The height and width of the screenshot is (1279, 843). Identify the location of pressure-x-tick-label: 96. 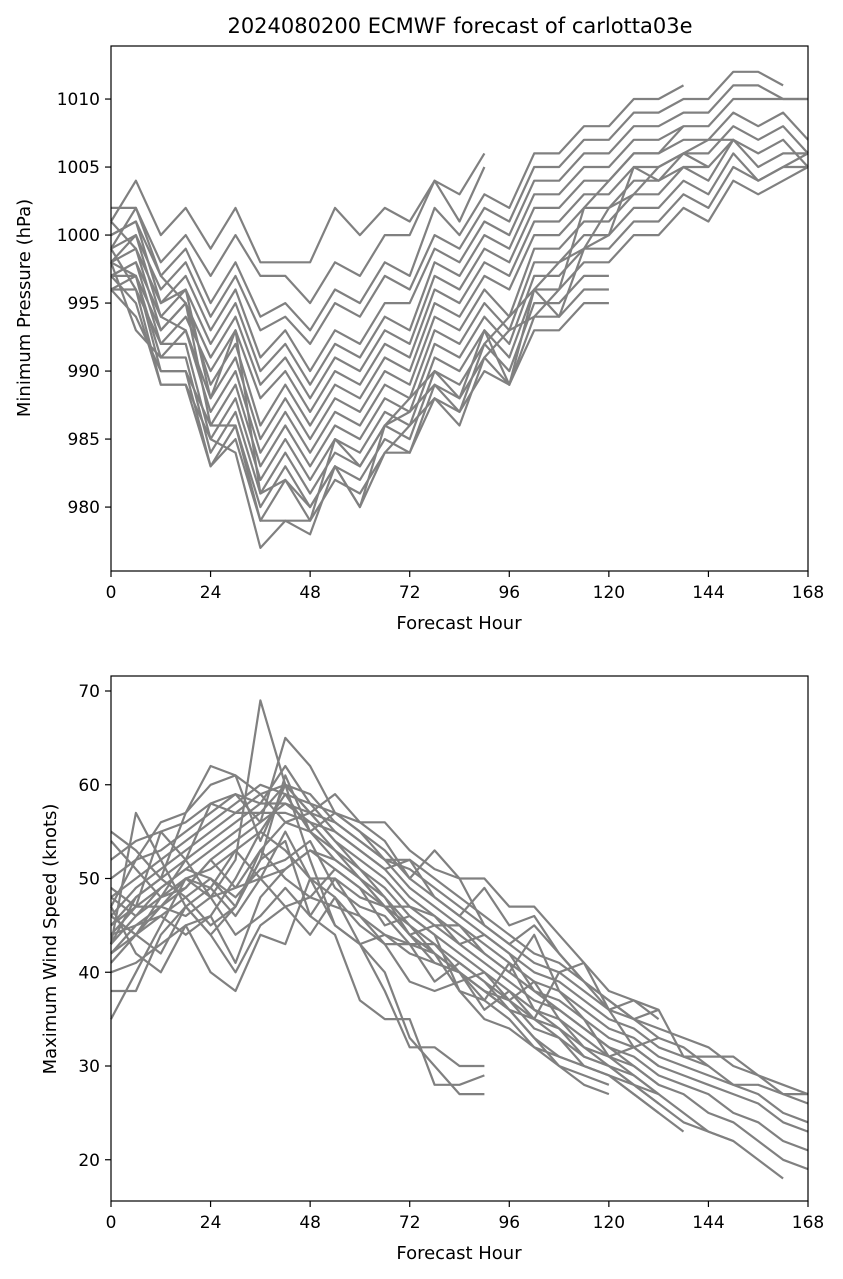
(509, 593).